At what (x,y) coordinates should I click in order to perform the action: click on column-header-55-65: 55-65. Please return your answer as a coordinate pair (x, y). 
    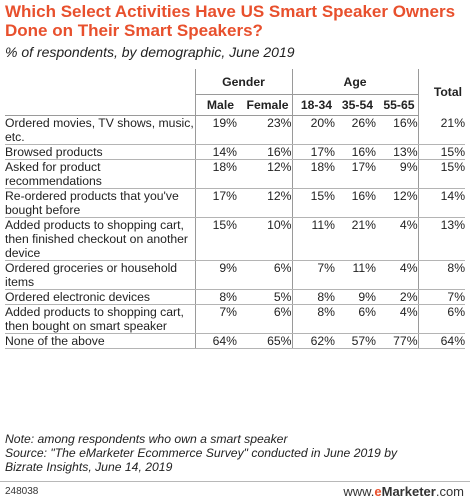
    Looking at the image, I should click on (397, 105).